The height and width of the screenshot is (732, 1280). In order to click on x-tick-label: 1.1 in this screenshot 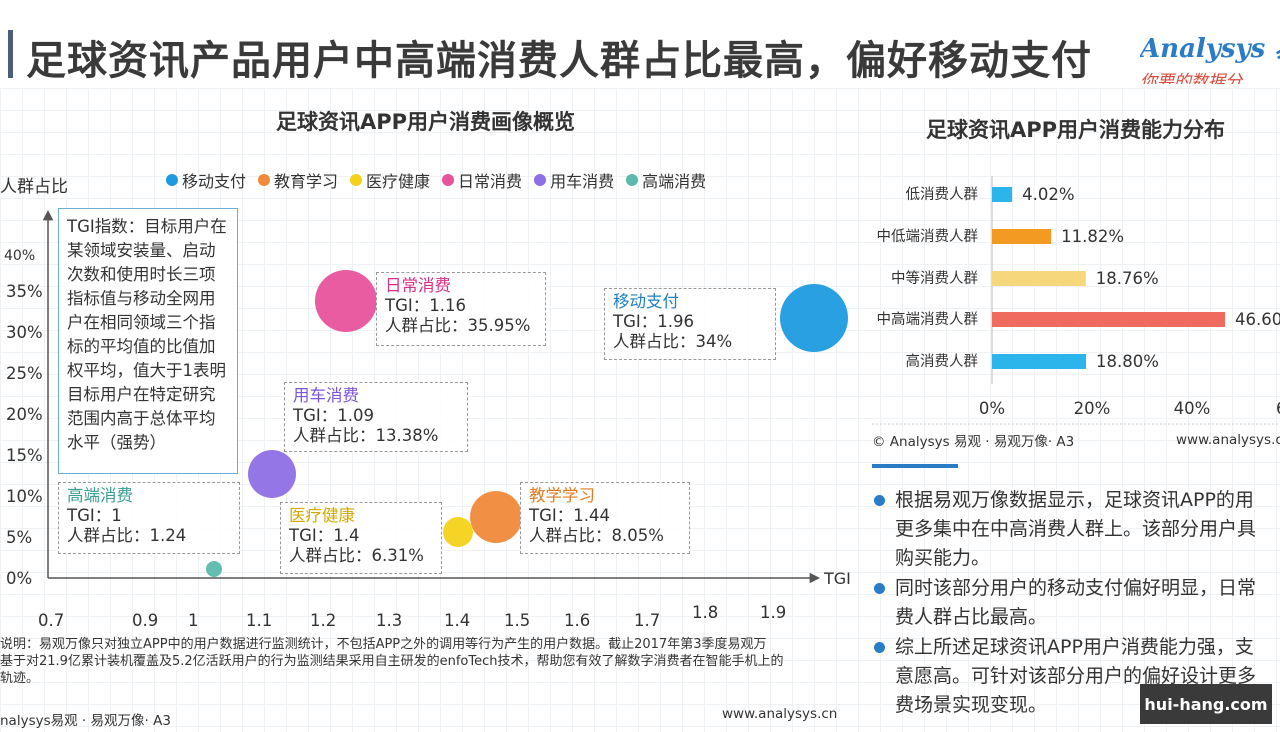, I will do `click(259, 620)`.